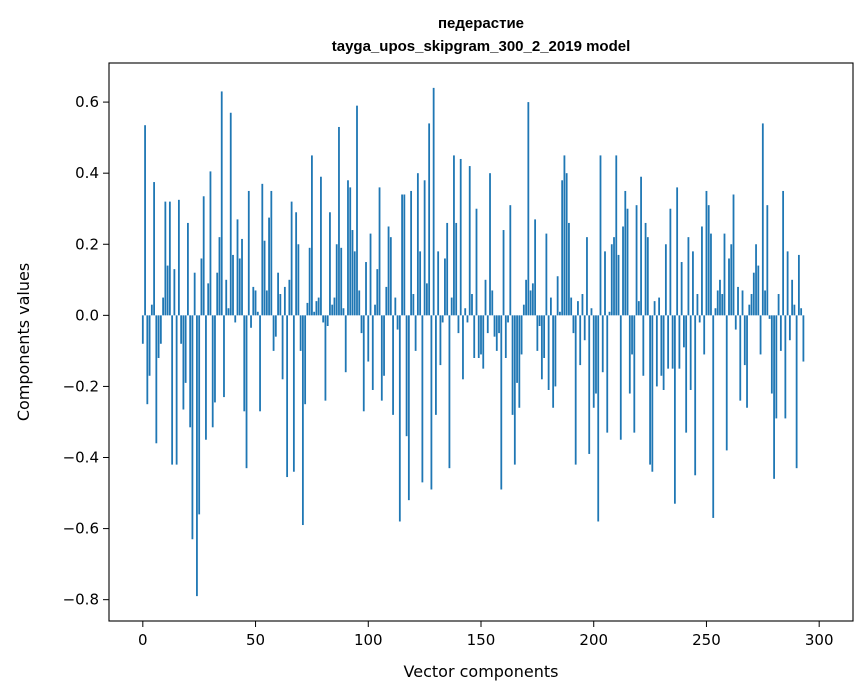 The width and height of the screenshot is (867, 696). What do you see at coordinates (81, 386) in the screenshot?
I see `y-tick-label: −0.2` at bounding box center [81, 386].